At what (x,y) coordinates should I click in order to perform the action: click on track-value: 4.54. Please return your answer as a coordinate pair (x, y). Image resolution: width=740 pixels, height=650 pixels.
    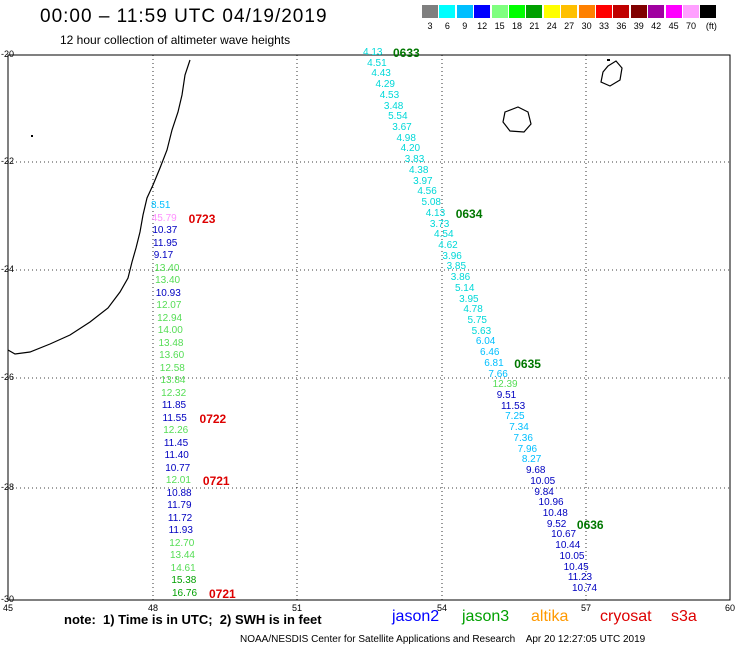
    Looking at the image, I should click on (444, 235).